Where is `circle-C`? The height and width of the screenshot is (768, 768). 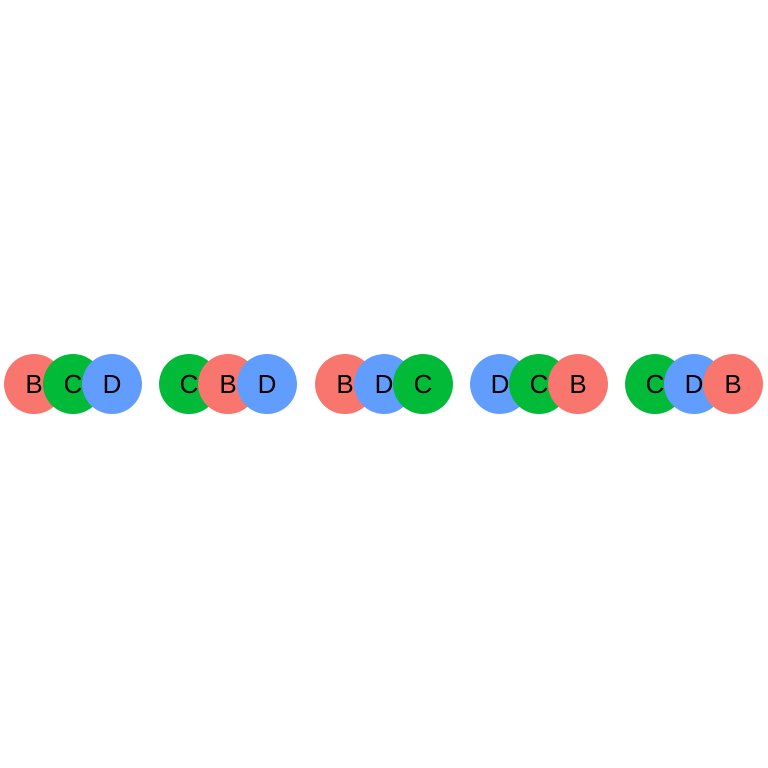
circle-C is located at coordinates (423, 384).